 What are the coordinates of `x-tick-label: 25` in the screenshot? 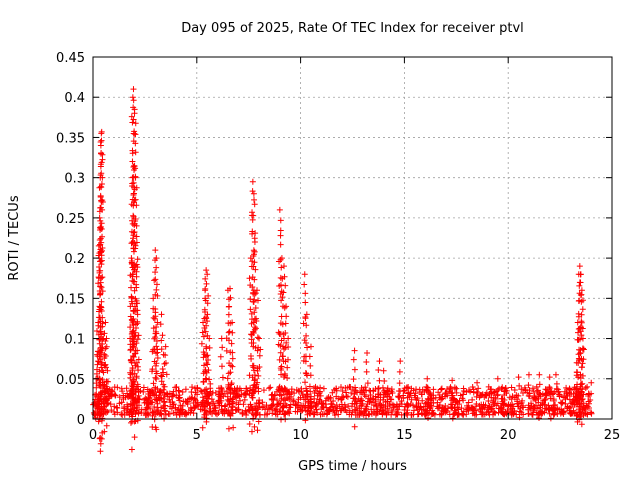 It's located at (612, 435).